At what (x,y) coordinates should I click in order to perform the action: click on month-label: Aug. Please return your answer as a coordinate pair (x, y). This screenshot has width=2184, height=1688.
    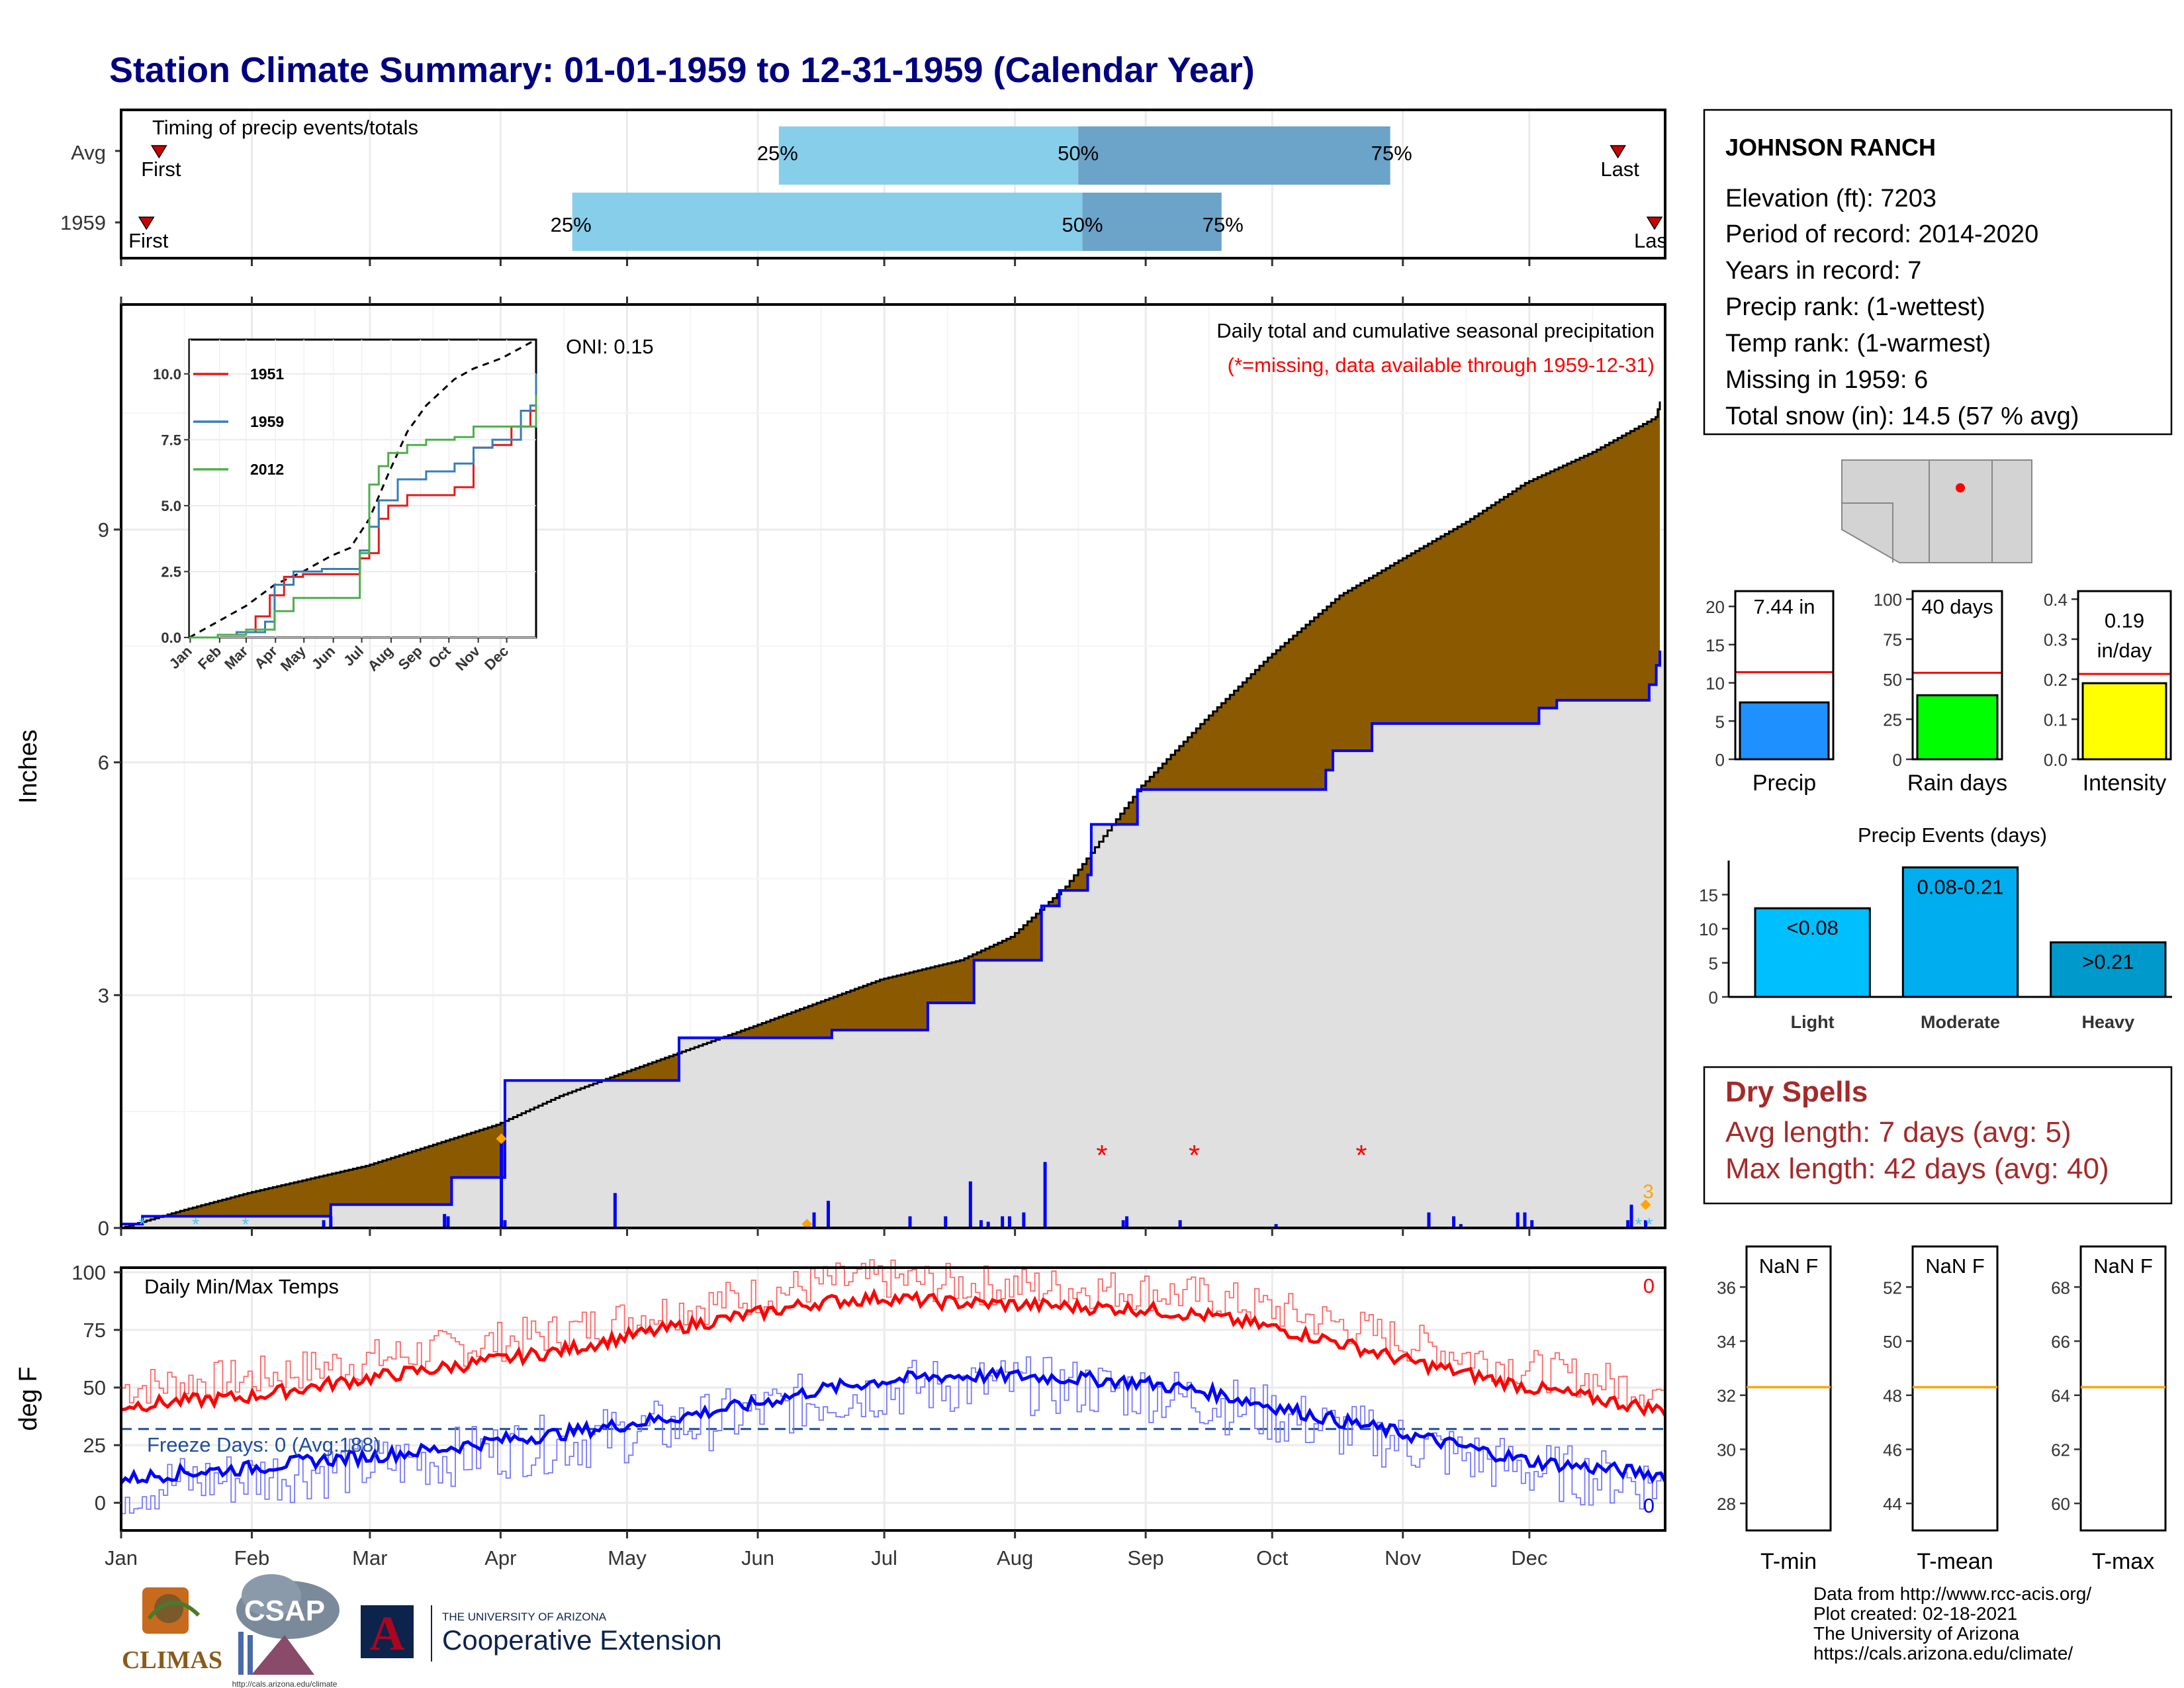
    Looking at the image, I should click on (1015, 1558).